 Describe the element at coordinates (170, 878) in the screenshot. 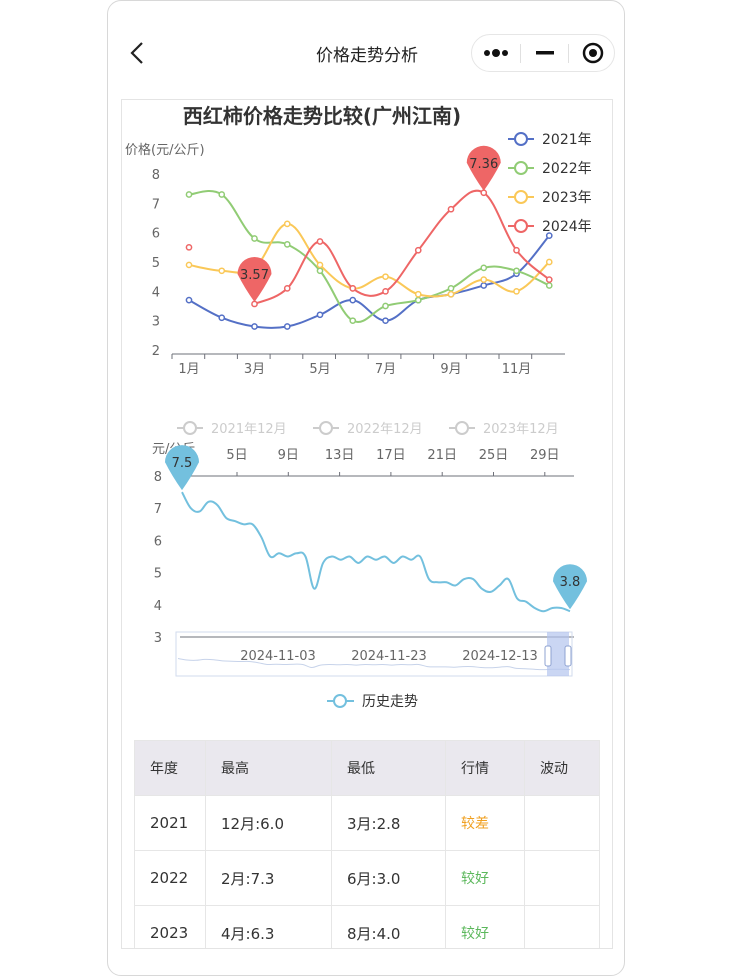

I see `cell-year: 2022` at that location.